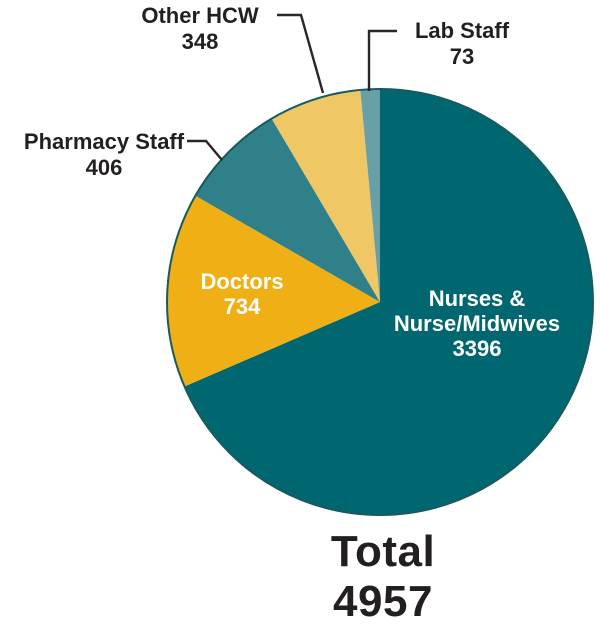 The height and width of the screenshot is (628, 600). What do you see at coordinates (200, 41) in the screenshot?
I see `callout-value-other-hcw: 348` at bounding box center [200, 41].